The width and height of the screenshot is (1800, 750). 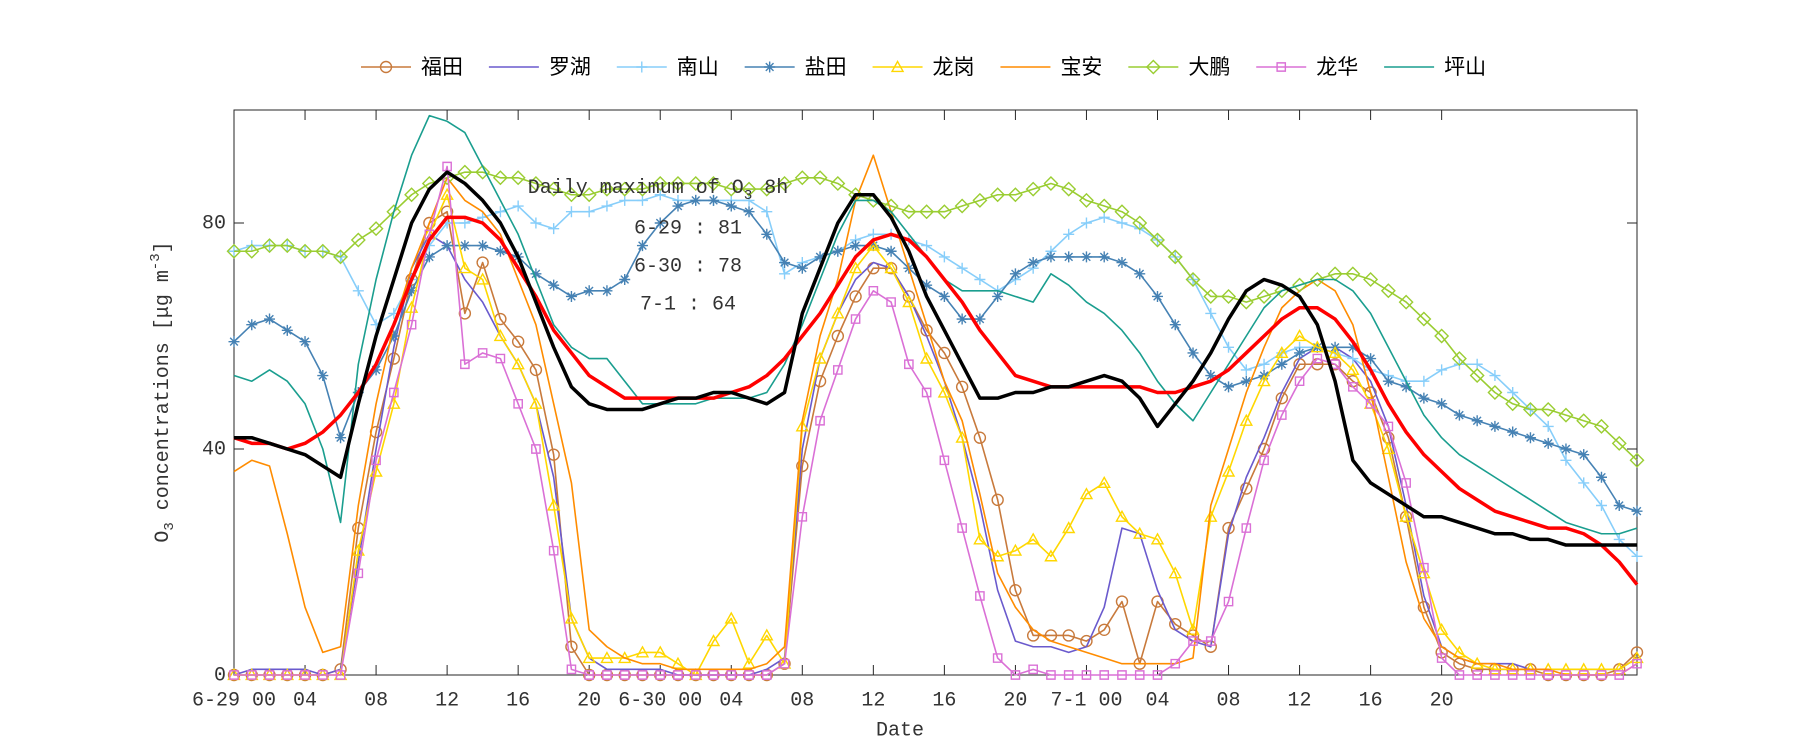 What do you see at coordinates (214, 223) in the screenshot?
I see `y-tick-label: 80` at bounding box center [214, 223].